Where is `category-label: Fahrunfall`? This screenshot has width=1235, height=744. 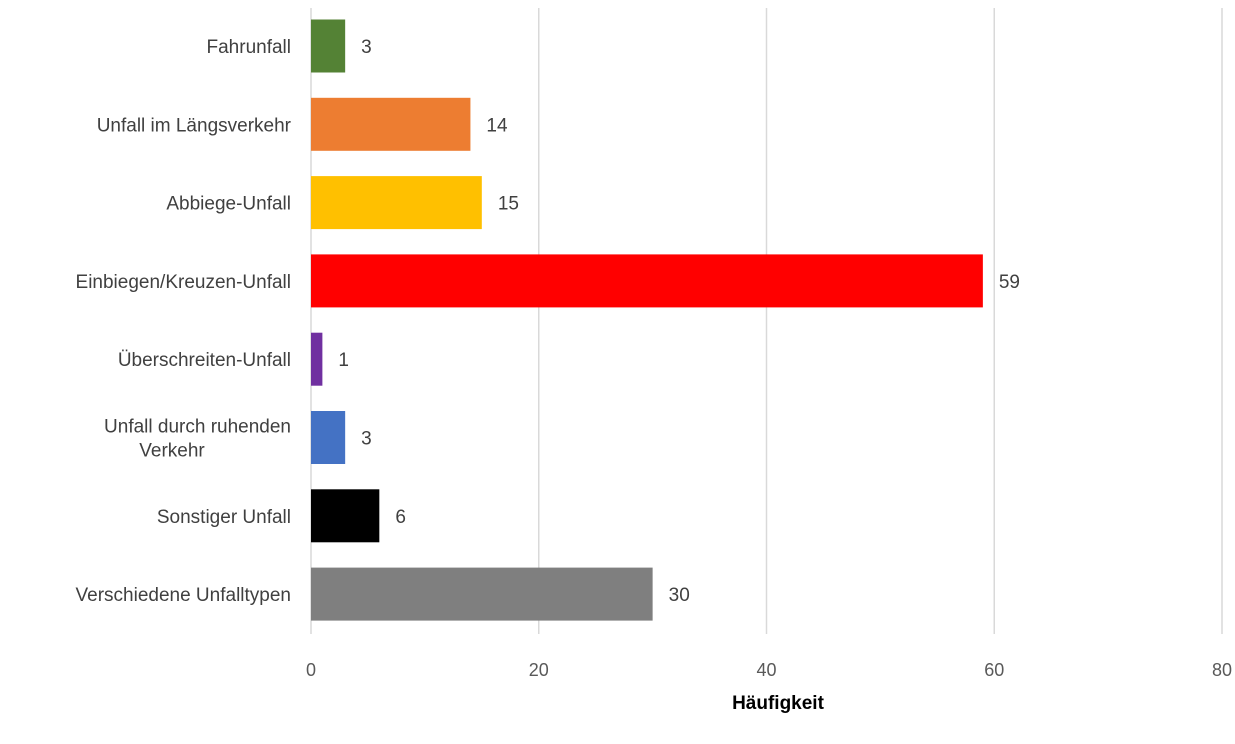
category-label: Fahrunfall is located at coordinates (249, 47).